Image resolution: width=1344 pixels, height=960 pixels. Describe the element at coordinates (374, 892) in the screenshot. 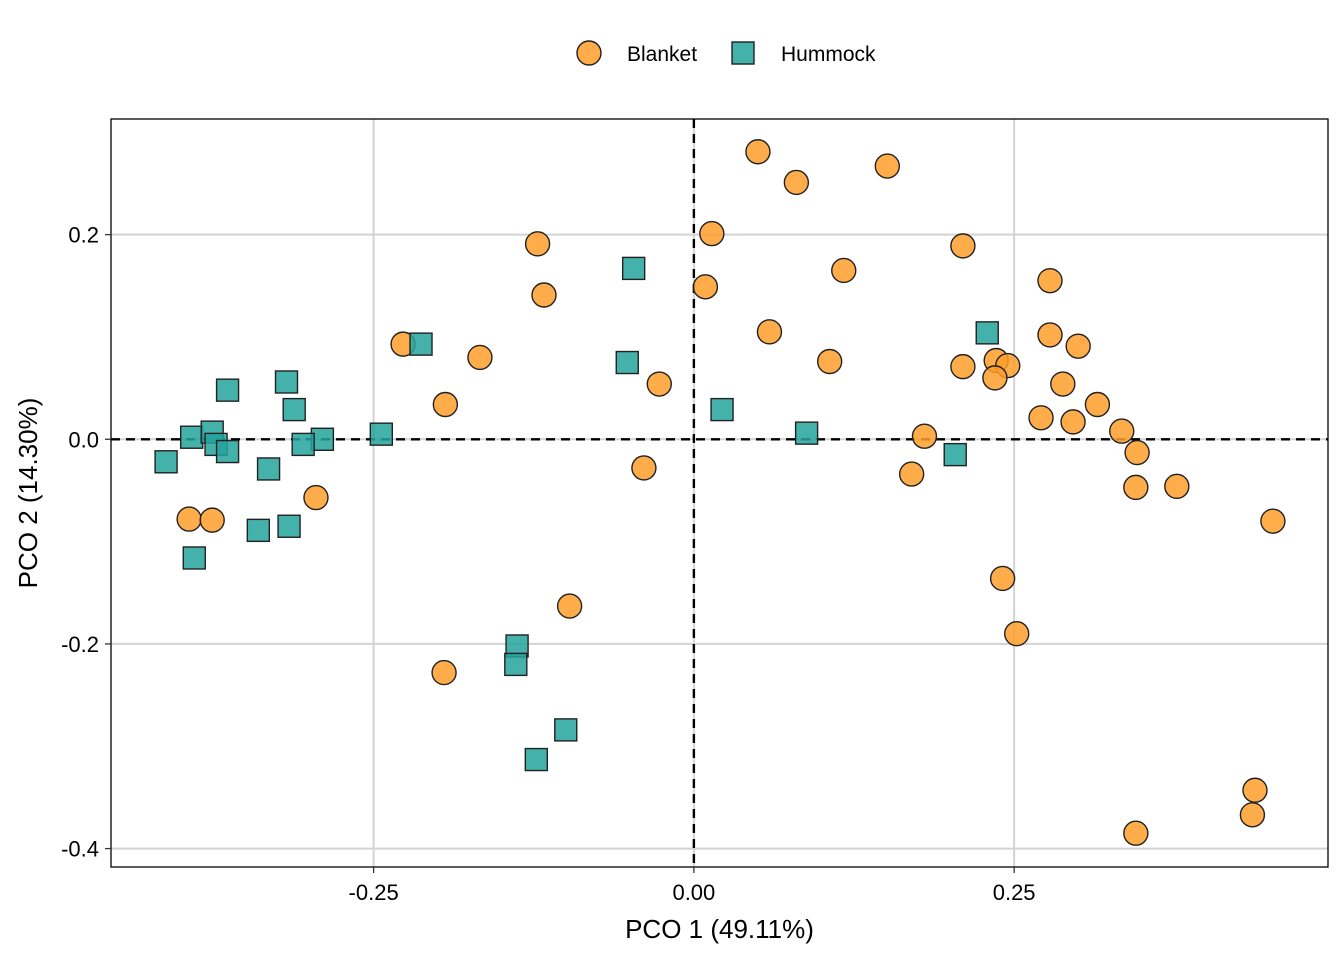

I see `x-tick-label: -0.25` at that location.